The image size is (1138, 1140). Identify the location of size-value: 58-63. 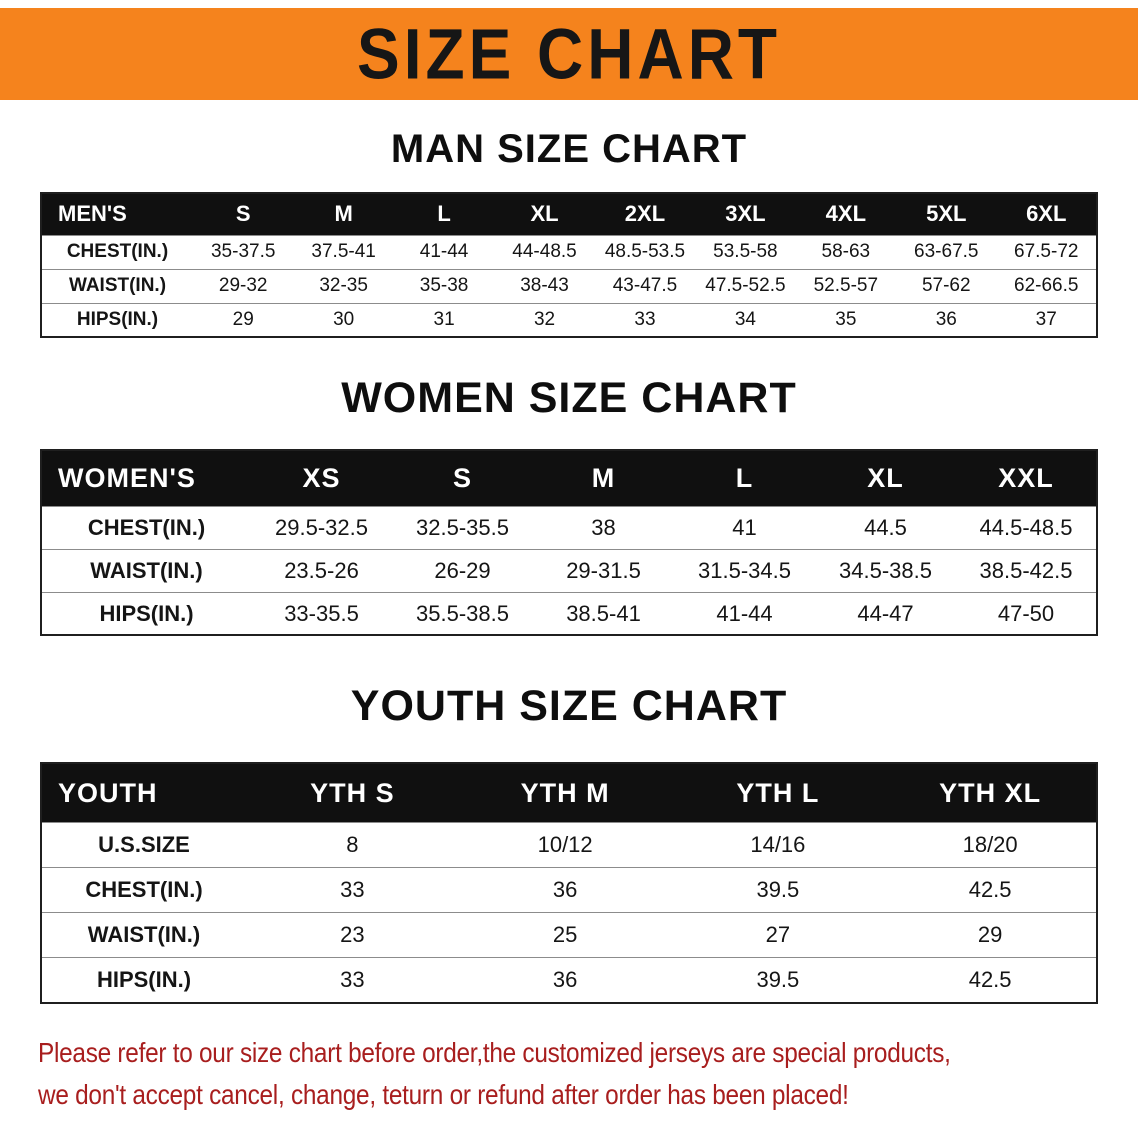
(846, 251).